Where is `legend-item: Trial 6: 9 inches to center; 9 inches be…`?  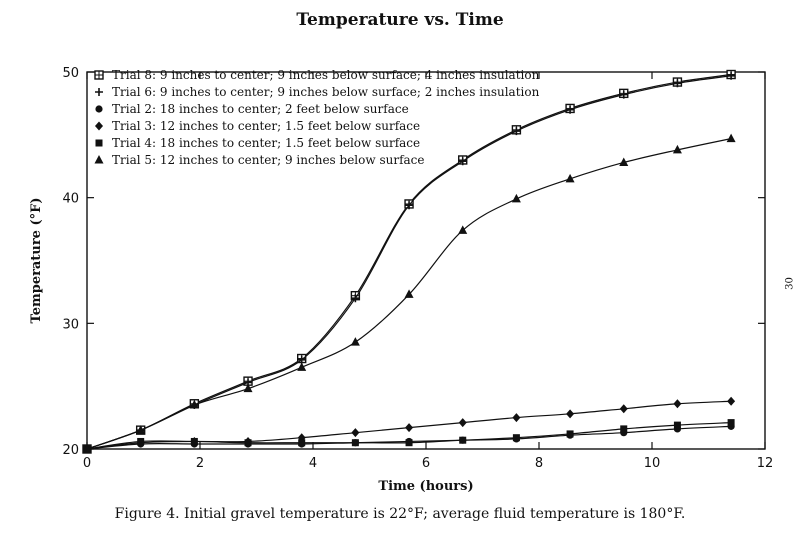 legend-item: Trial 6: 9 inches to center; 9 inches be… is located at coordinates (317, 92).